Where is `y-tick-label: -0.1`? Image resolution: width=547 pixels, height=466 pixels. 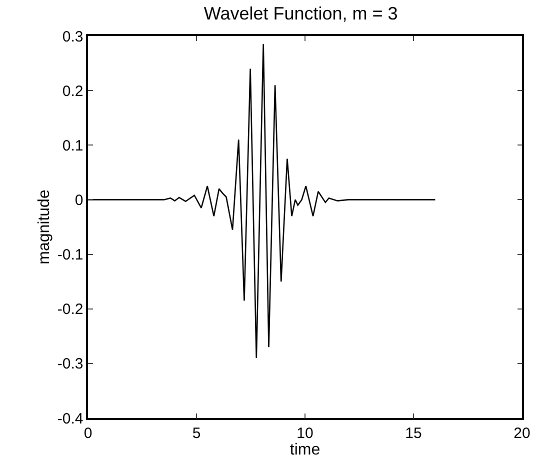
y-tick-label: -0.1 is located at coordinates (70, 255).